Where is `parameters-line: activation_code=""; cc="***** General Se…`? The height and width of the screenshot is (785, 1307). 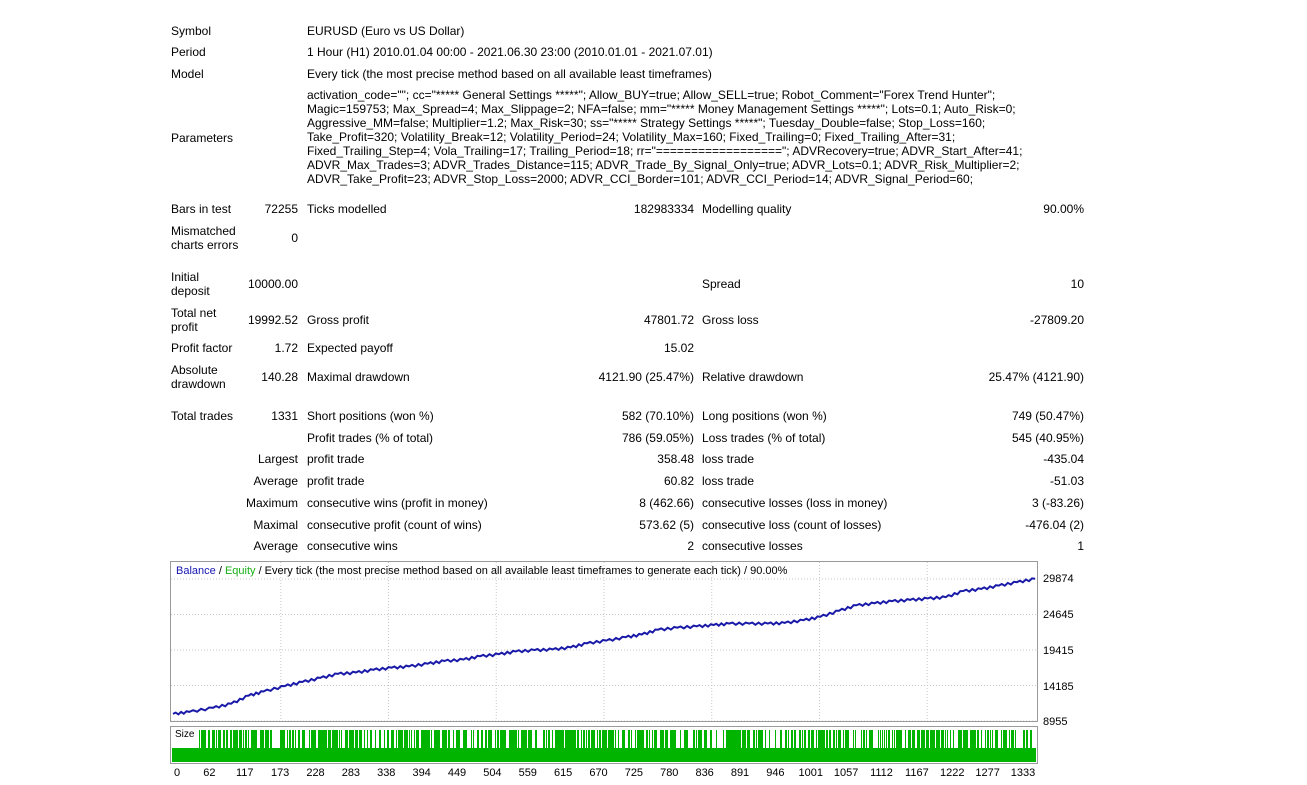 parameters-line: activation_code=""; cc="***** General Se… is located at coordinates (651, 95).